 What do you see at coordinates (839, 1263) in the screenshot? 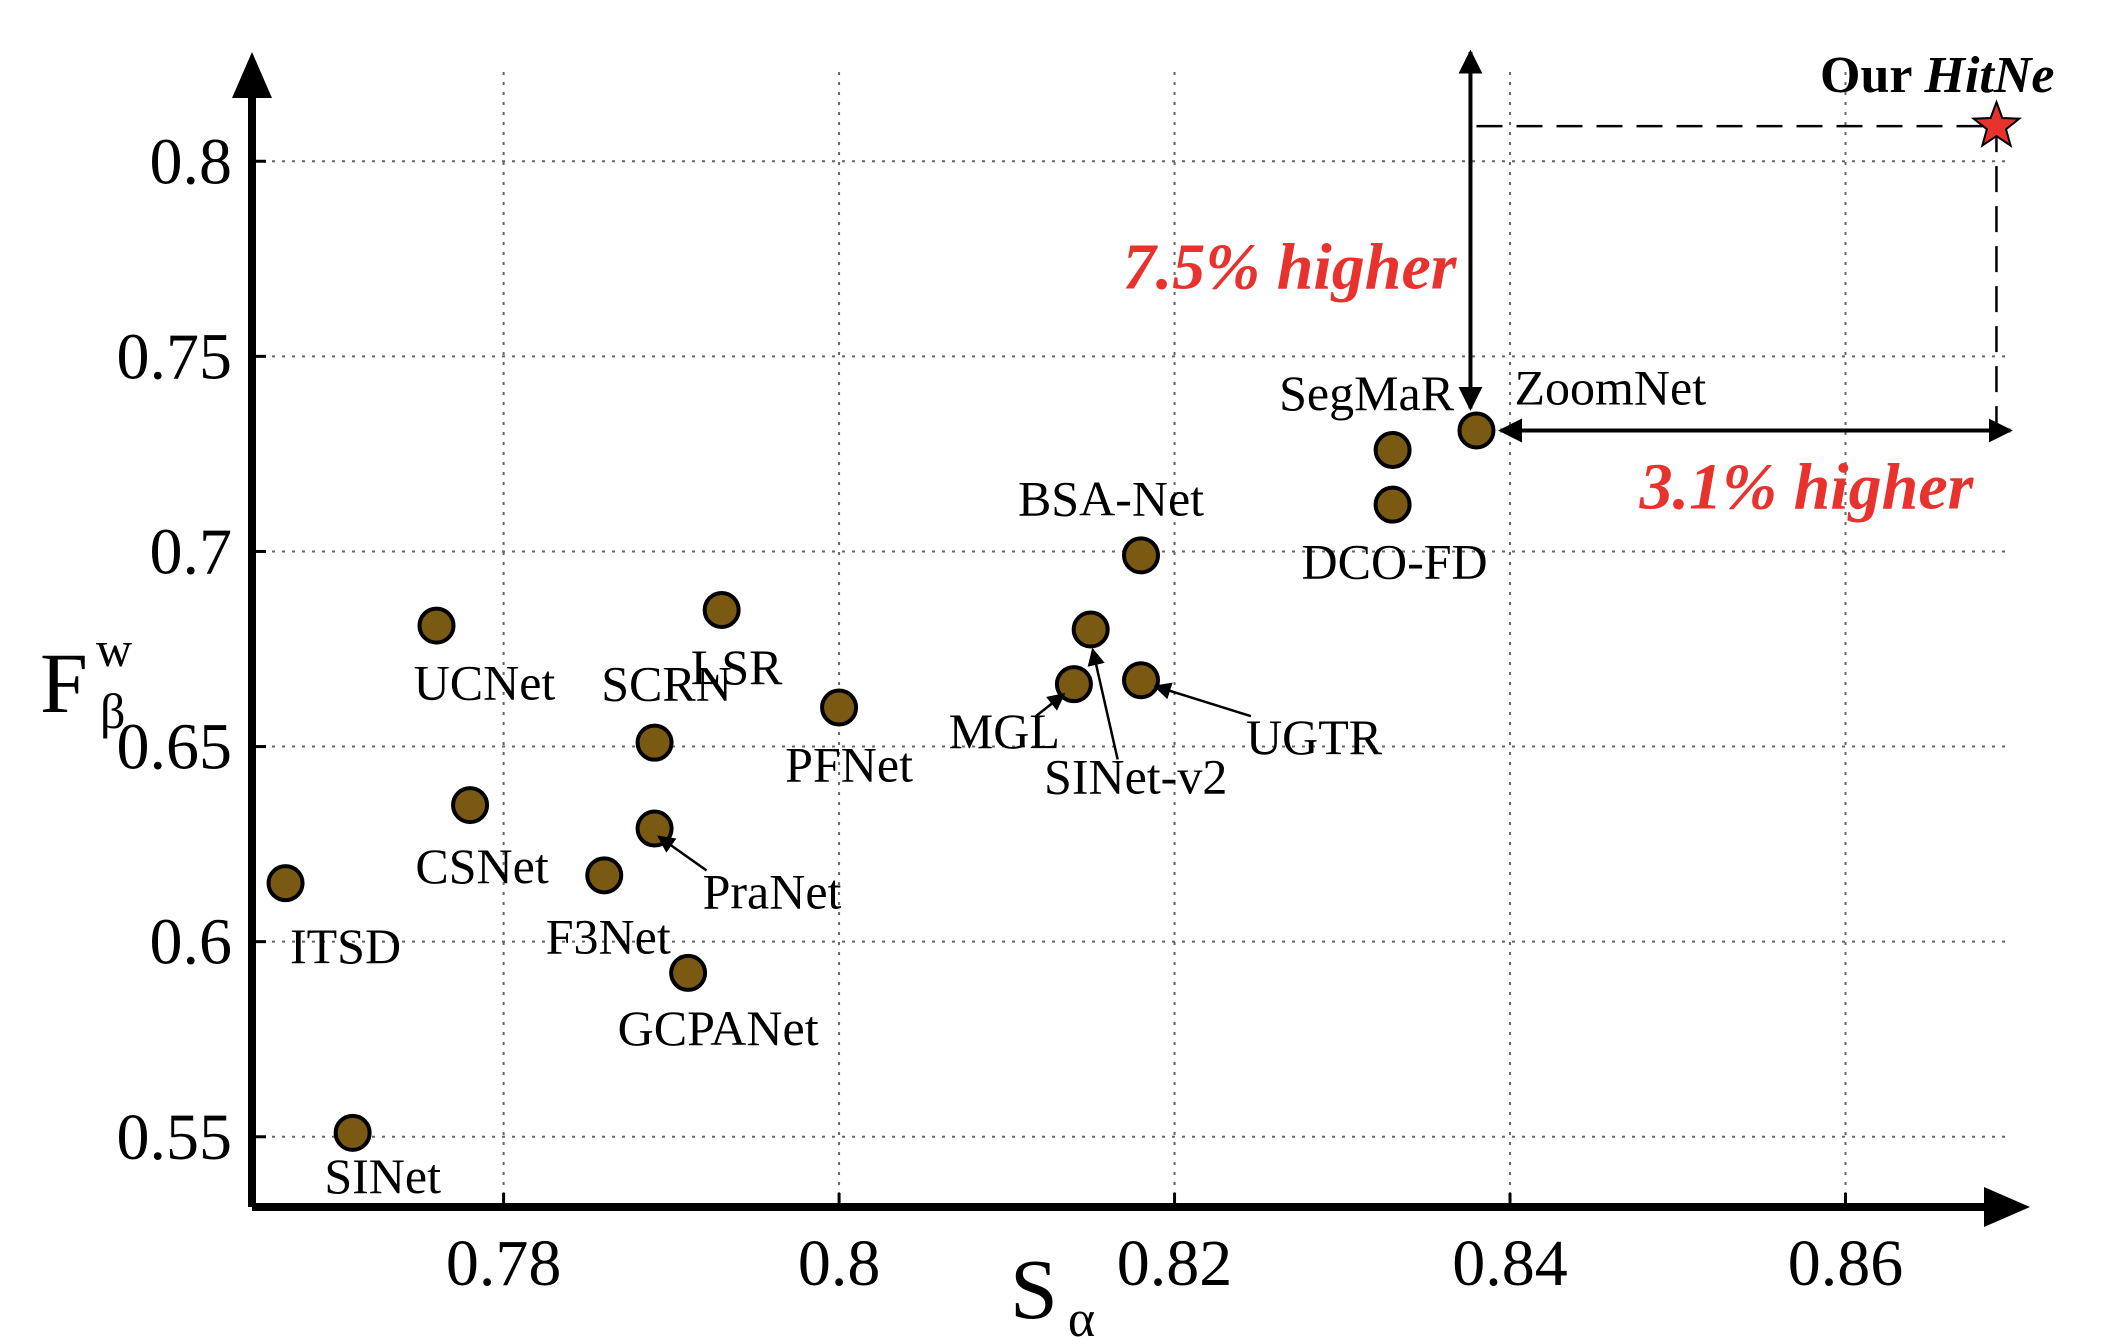
I see `x-tick-label: 0.8` at bounding box center [839, 1263].